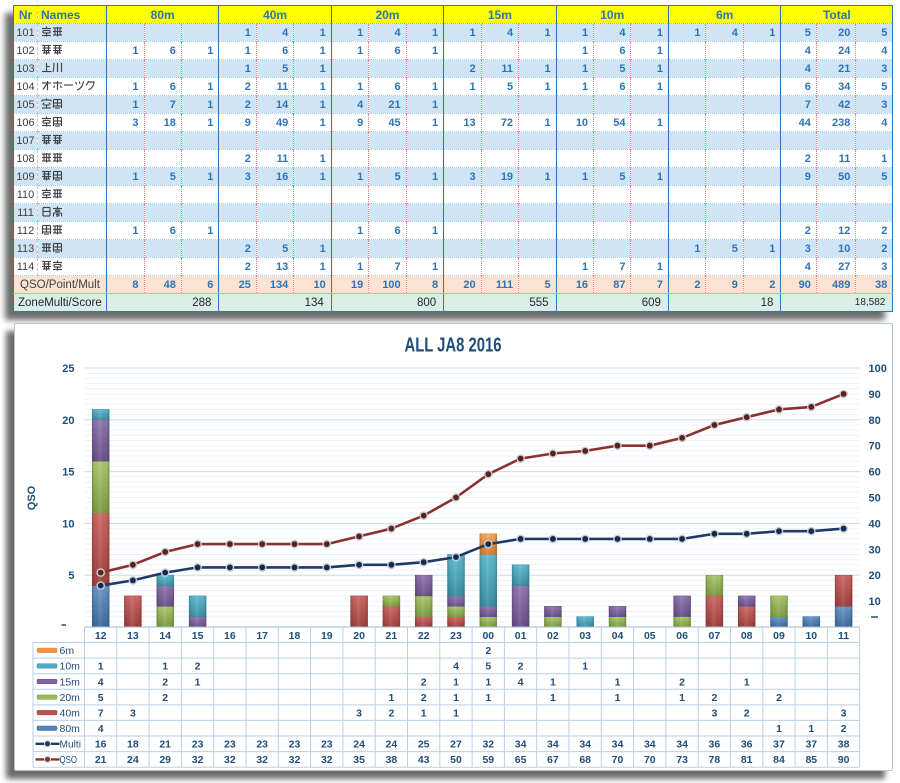  What do you see at coordinates (521, 636) in the screenshot?
I see `svg-text: 01` at bounding box center [521, 636].